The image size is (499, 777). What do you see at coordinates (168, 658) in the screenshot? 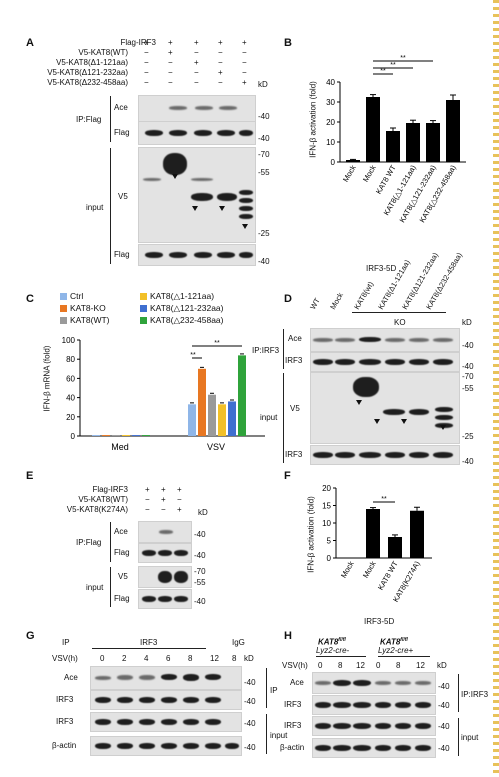
I see `time-point: 6` at bounding box center [168, 658].